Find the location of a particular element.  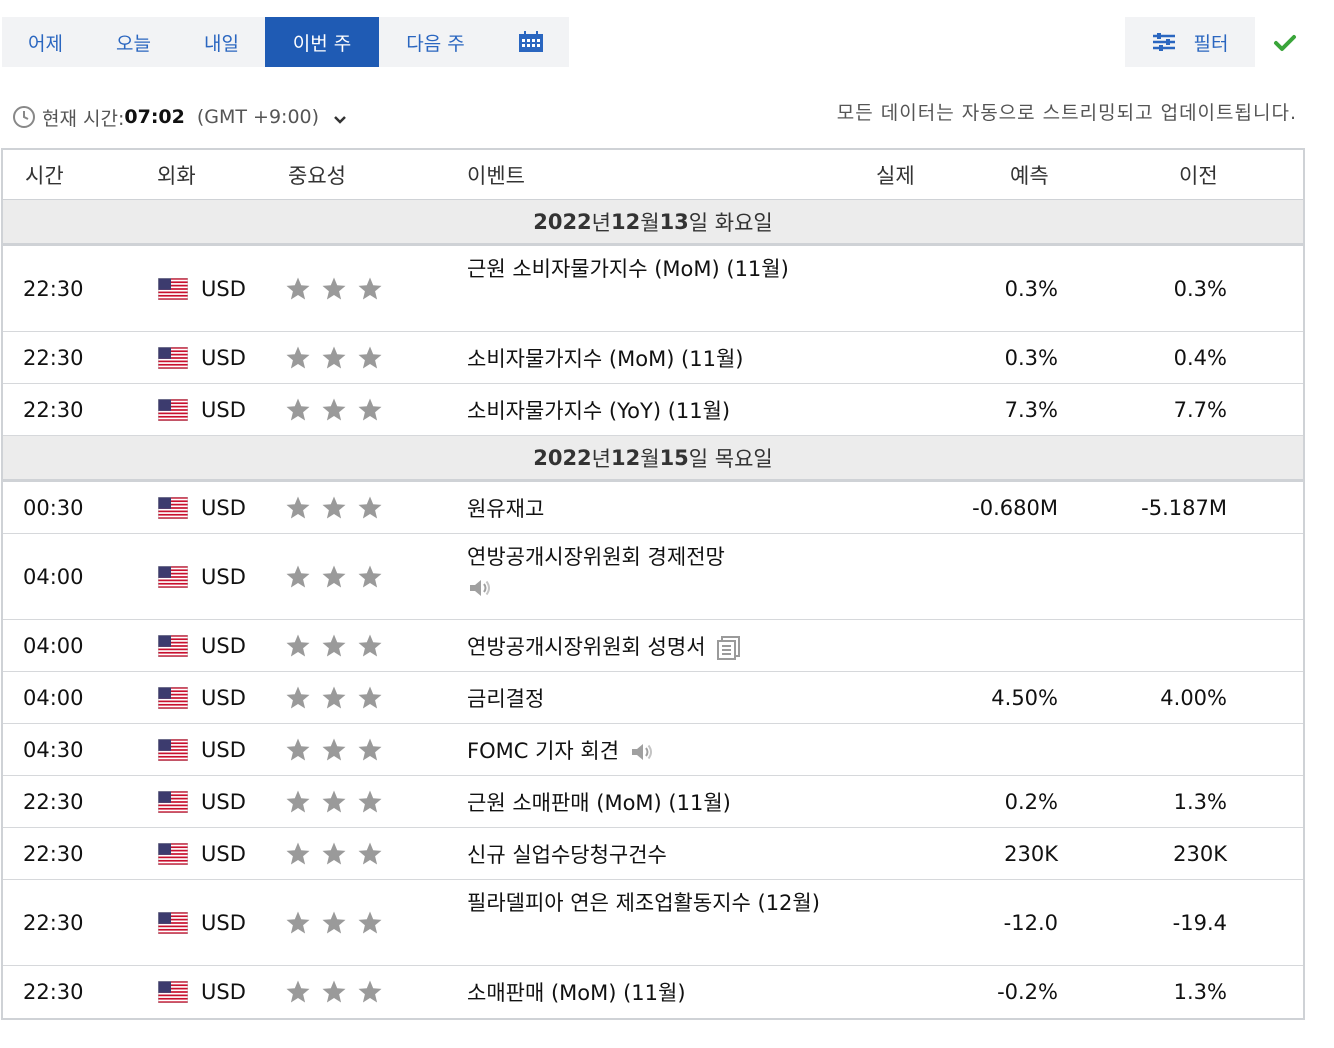

tab-calendar is located at coordinates (530, 42).